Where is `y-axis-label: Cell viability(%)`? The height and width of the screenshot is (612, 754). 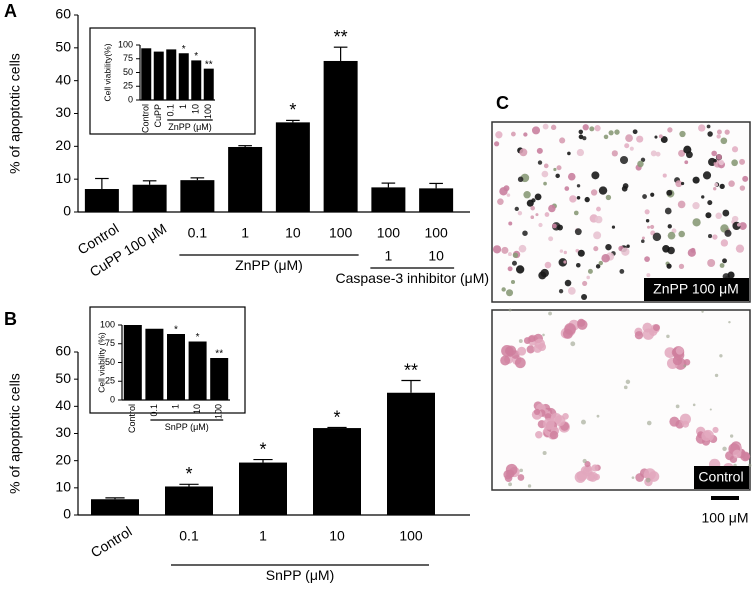
y-axis-label: Cell viability(%) is located at coordinates (107, 72).